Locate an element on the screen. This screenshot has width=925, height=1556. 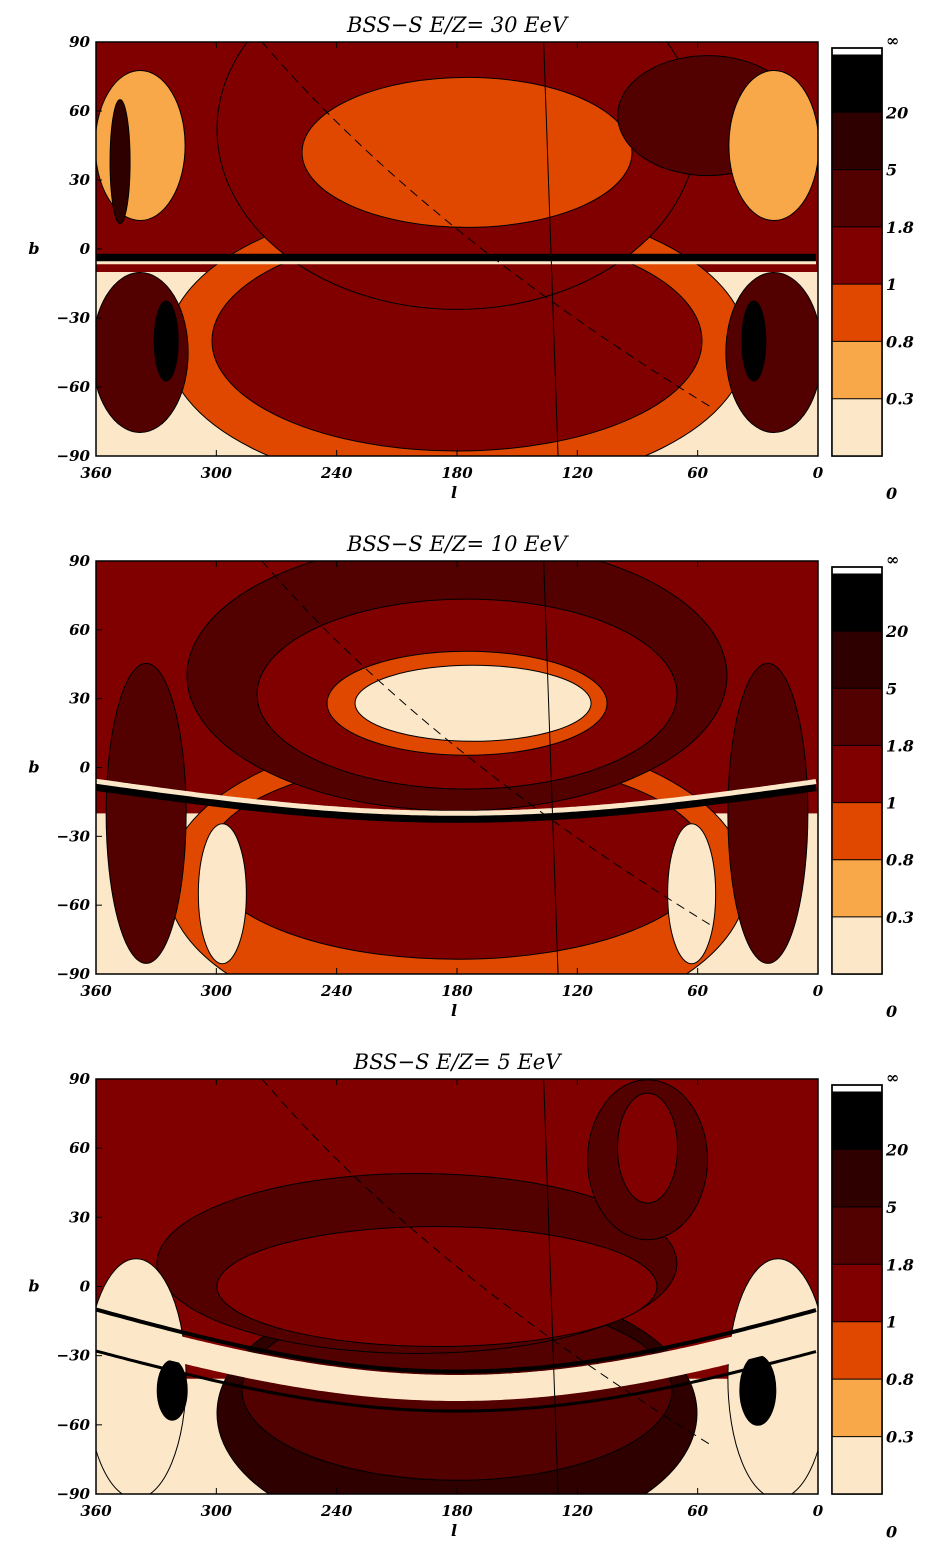
contour-region-left-lower-core is located at coordinates (166, 341).